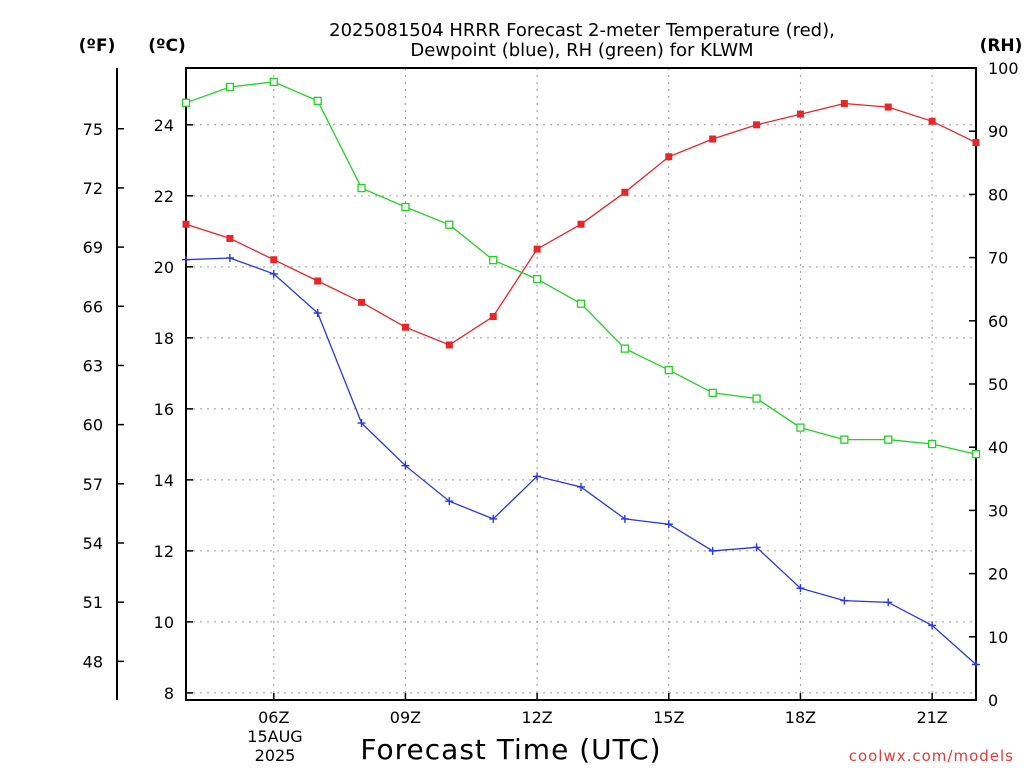 The image size is (1024, 768). I want to click on celsius-tick-label: 16, so click(164, 409).